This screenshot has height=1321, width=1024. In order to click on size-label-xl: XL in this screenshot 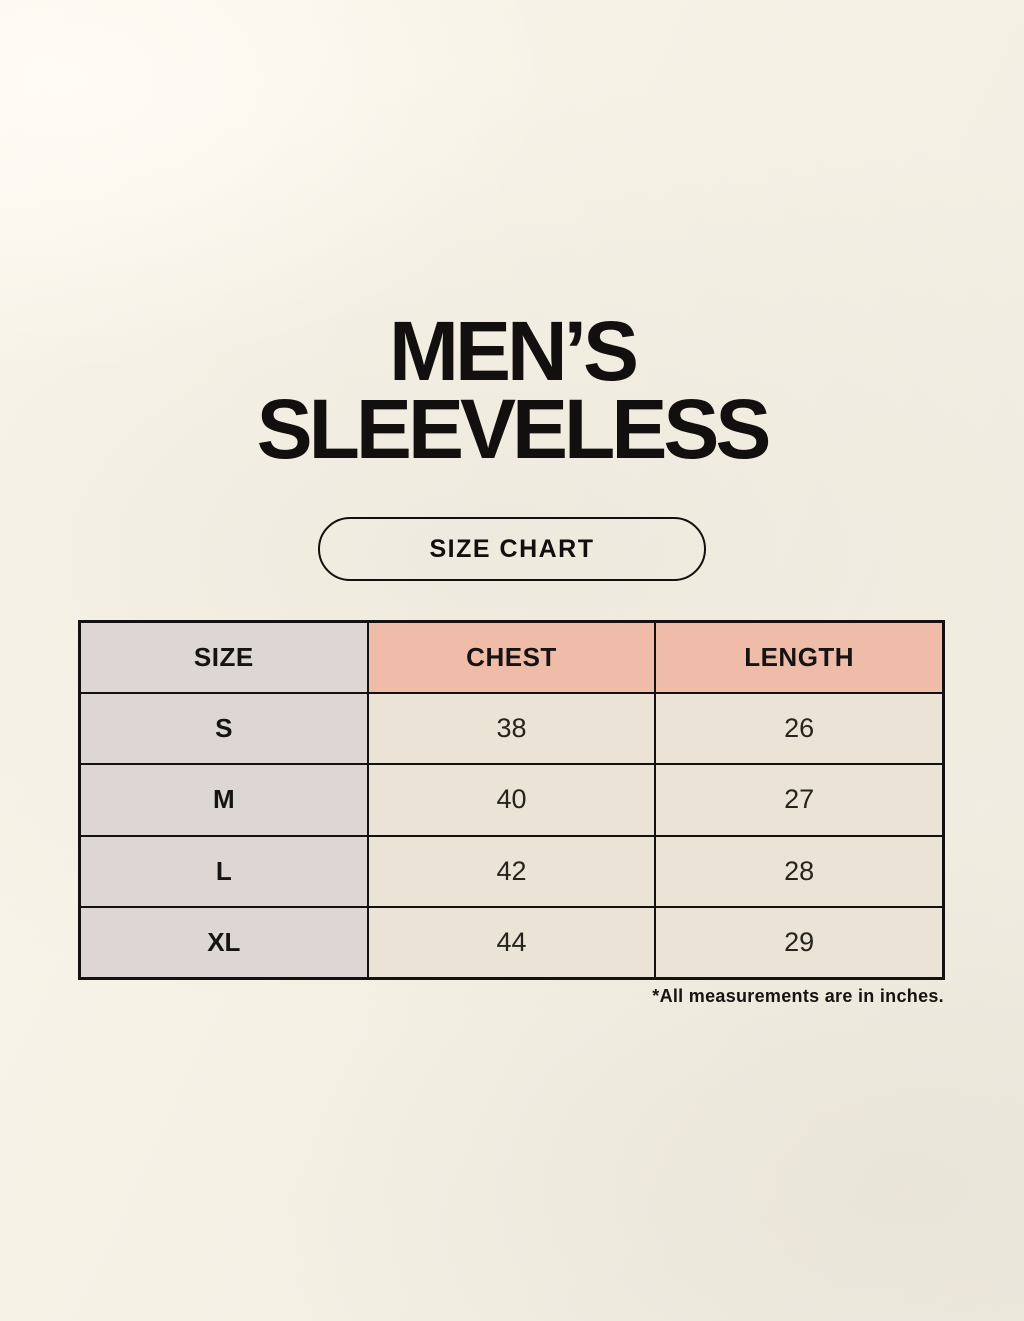, I will do `click(224, 942)`.